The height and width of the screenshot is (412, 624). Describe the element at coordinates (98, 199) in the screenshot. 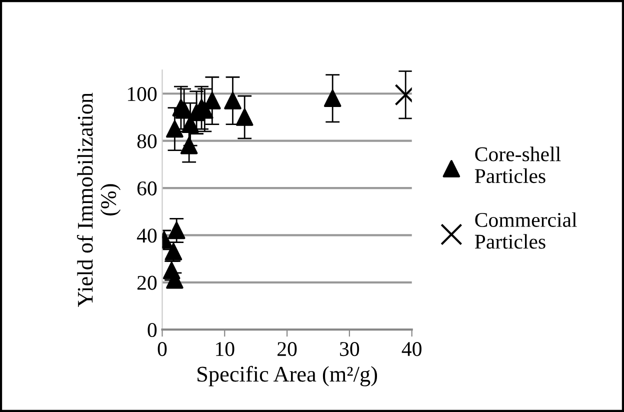

I see `y-axis-title: Yield of Immobilization (%)` at that location.